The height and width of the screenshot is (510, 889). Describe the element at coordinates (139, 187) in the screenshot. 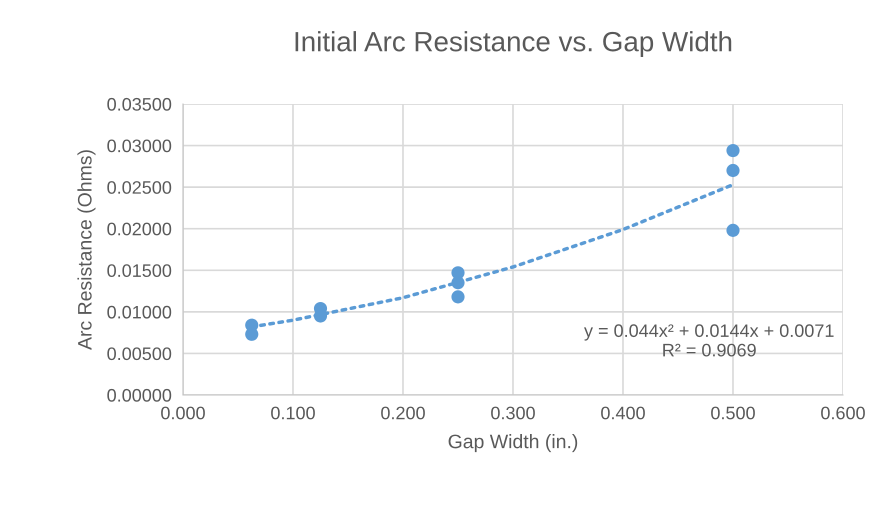

I see `y-tick-label: 0.02500` at that location.